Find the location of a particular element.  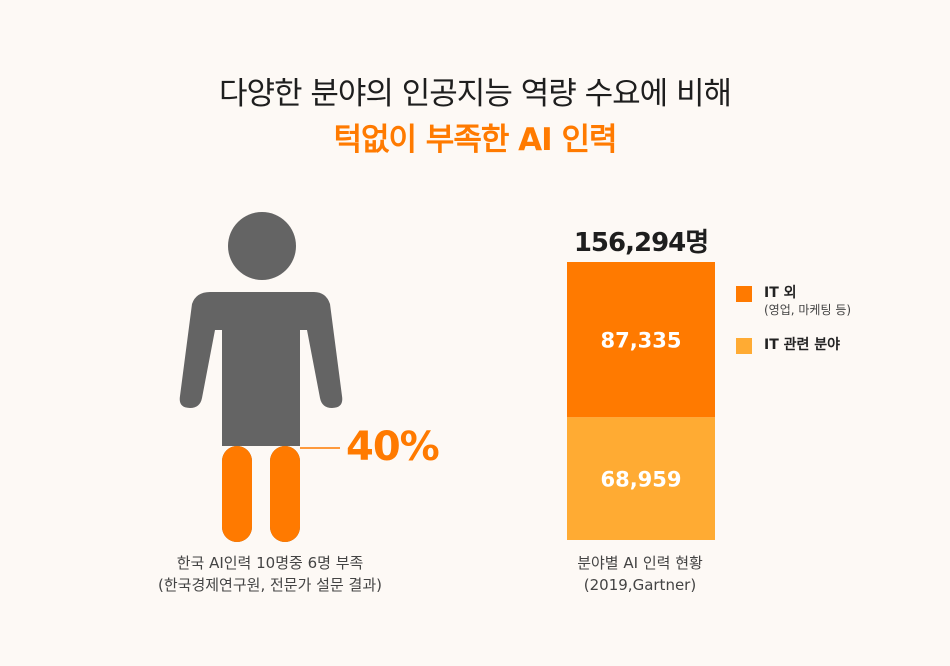

figure-caption: 한국 AI인력 10명중 6명 부족 (한국경제연구원, 전문가 설문 결과) is located at coordinates (270, 574).